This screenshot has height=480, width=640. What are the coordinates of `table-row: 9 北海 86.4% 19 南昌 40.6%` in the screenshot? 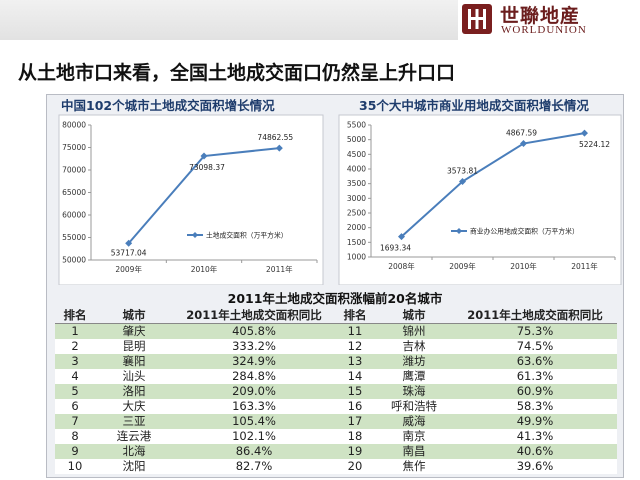 It's located at (336, 451).